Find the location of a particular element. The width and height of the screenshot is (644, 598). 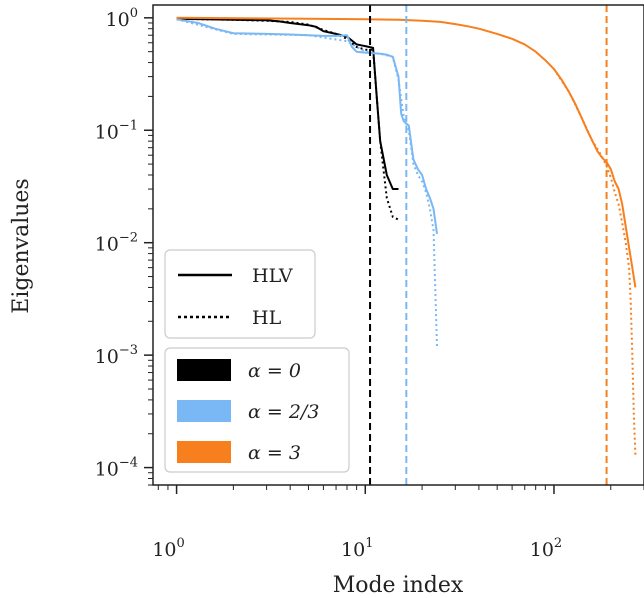

y-axis-label: Eigenvalues is located at coordinates (21, 245).